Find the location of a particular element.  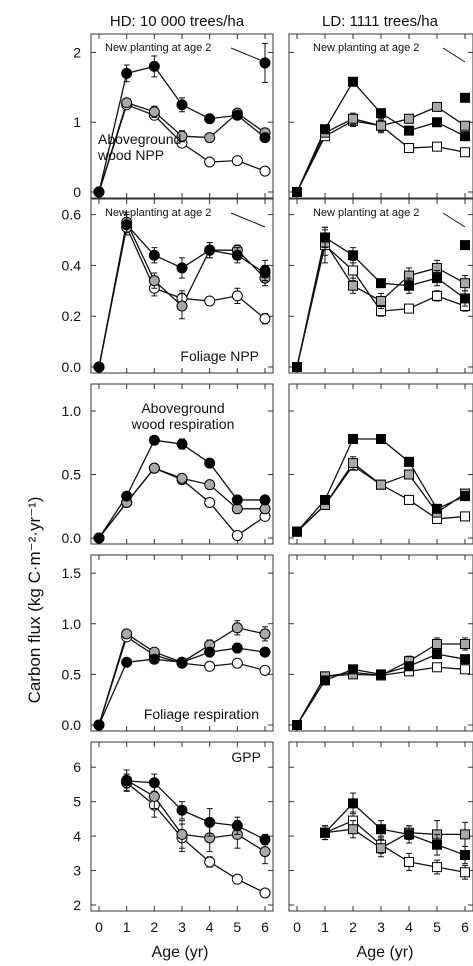

chart-panel-3: New planting at age 2 is located at coordinates (380, 286).